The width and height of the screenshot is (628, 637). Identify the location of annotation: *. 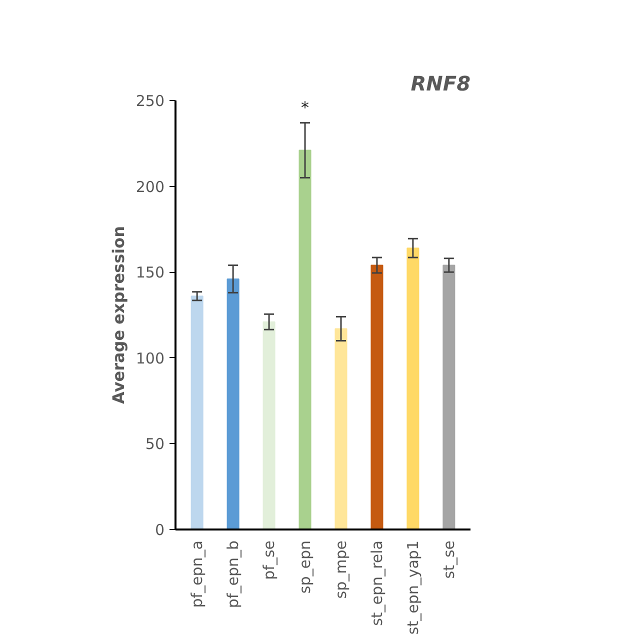
(305, 107).